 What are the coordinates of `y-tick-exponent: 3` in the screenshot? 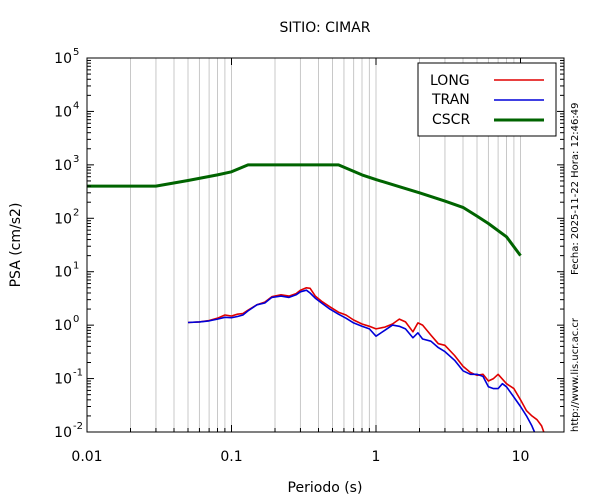 It's located at (76, 159).